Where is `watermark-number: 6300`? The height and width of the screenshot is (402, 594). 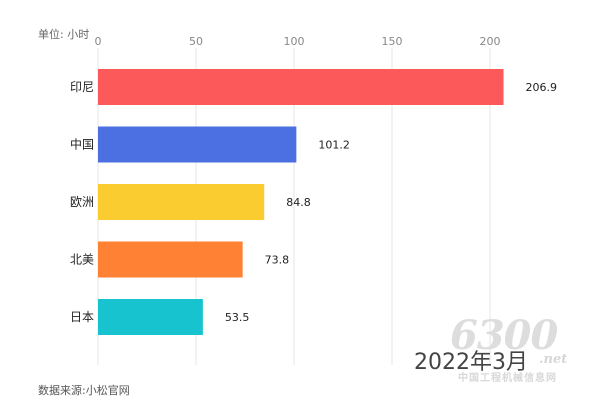
watermark-number: 6300 is located at coordinates (504, 335).